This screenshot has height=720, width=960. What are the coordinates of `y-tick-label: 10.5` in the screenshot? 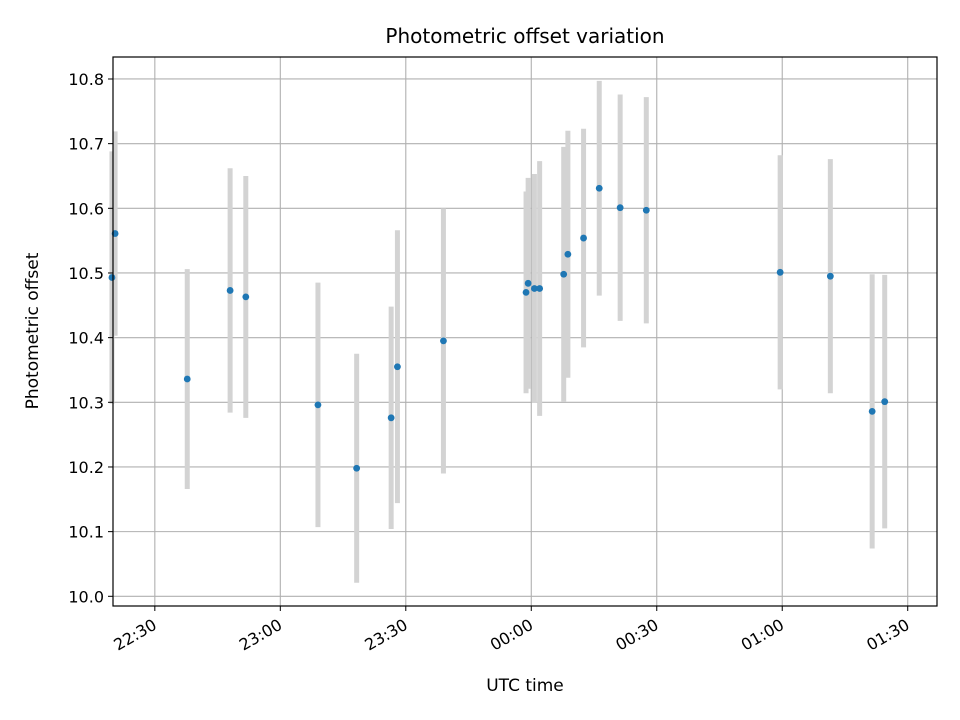 It's located at (86, 273).